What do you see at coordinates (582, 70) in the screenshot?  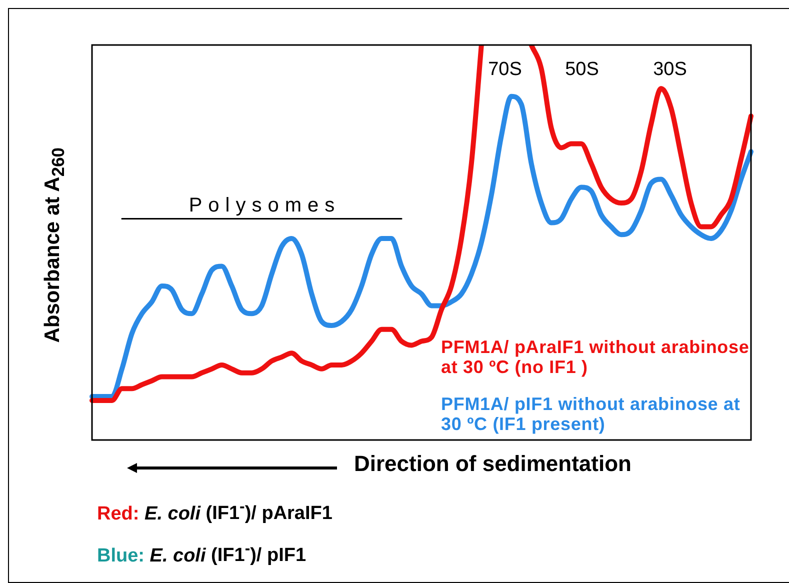 I see `annotation: 50S` at bounding box center [582, 70].